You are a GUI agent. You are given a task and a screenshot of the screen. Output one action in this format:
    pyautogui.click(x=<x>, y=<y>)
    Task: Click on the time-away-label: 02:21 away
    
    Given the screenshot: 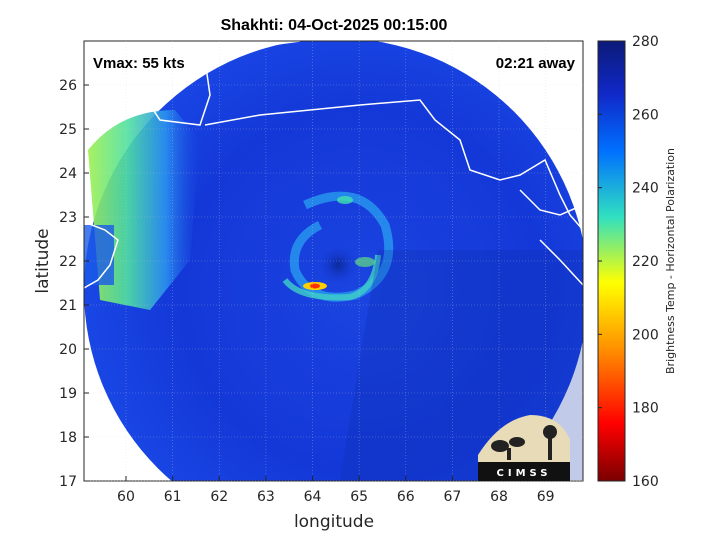 What is the action you would take?
    pyautogui.click(x=536, y=63)
    